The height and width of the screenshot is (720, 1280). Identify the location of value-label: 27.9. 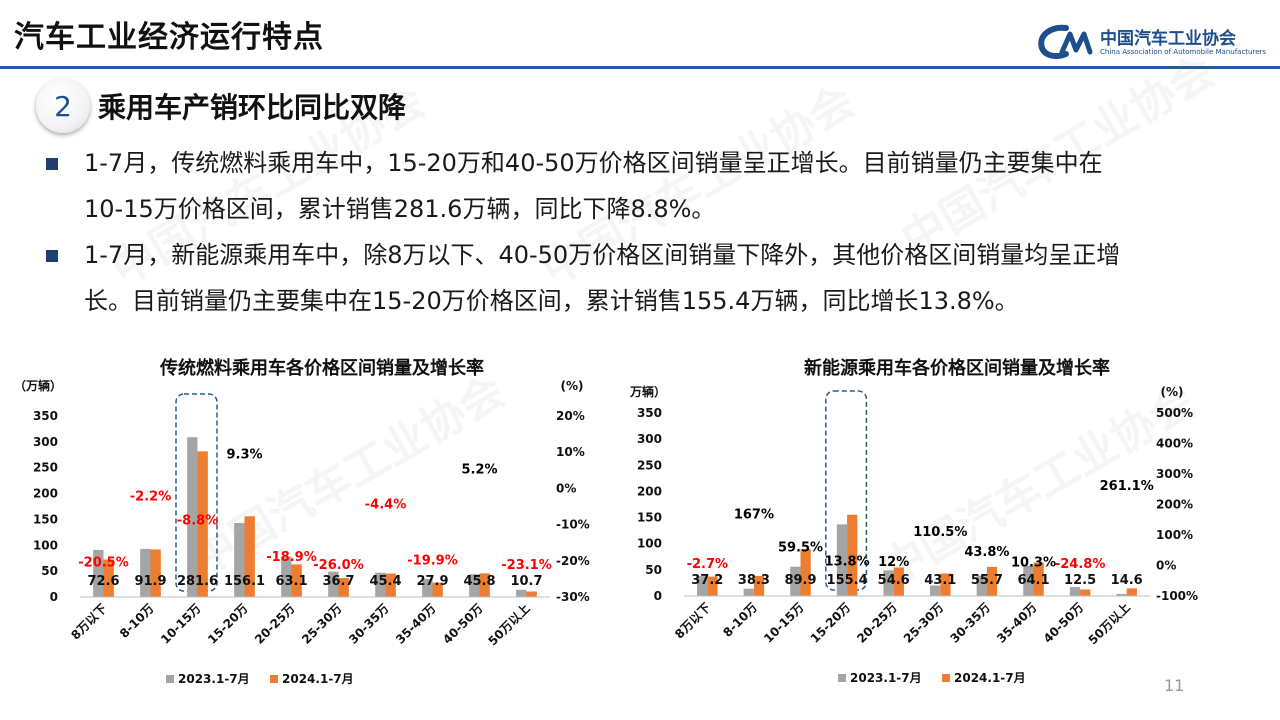
(432, 581).